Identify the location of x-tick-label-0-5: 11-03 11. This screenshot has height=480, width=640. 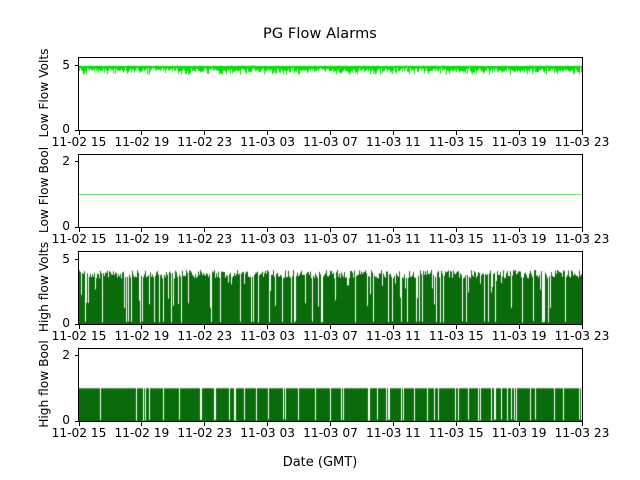
(393, 142).